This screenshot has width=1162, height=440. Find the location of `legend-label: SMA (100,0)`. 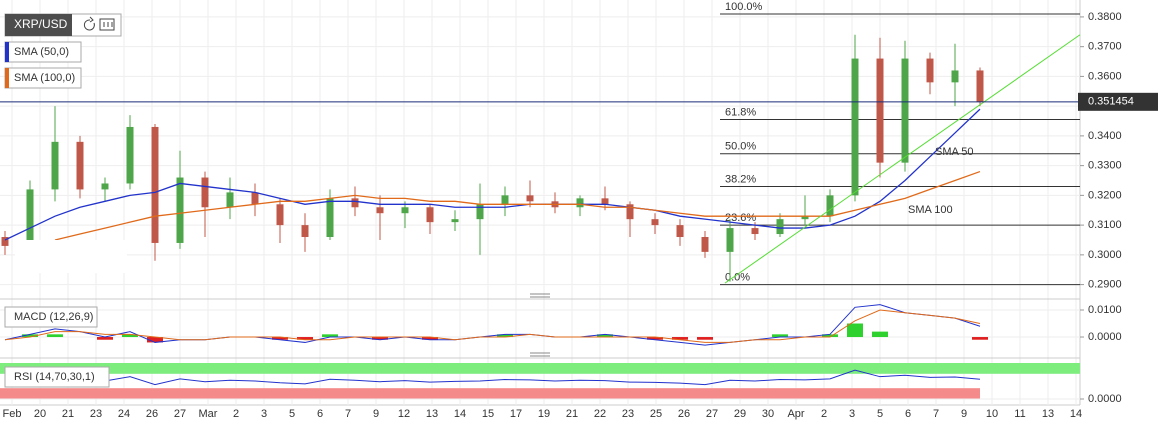

legend-label: SMA (100,0) is located at coordinates (44, 78).